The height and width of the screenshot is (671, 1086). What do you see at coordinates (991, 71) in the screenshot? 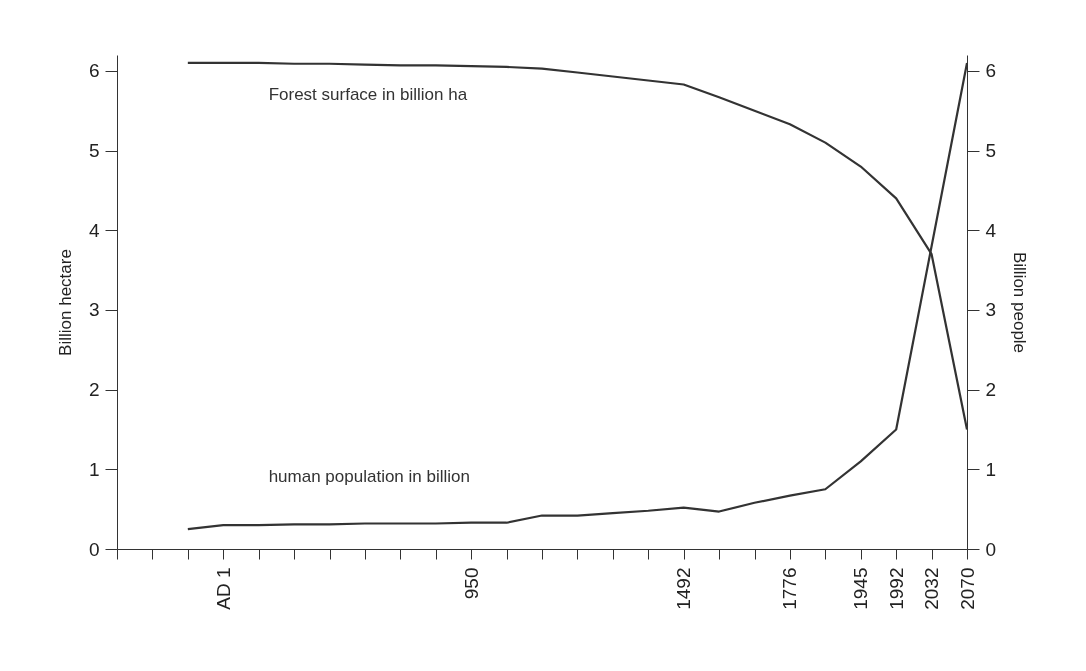
I see `y2-tick-label: 6` at bounding box center [991, 71].